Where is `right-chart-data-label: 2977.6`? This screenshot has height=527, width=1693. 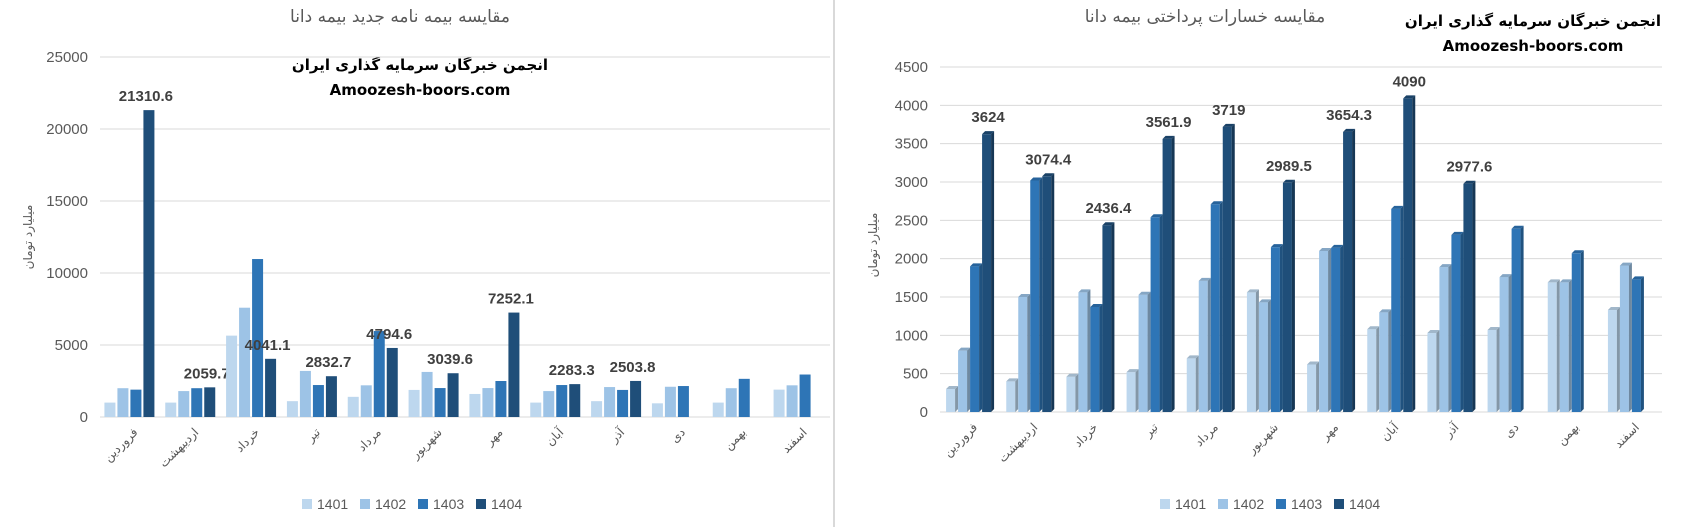
right-chart-data-label: 2977.6 is located at coordinates (1469, 167).